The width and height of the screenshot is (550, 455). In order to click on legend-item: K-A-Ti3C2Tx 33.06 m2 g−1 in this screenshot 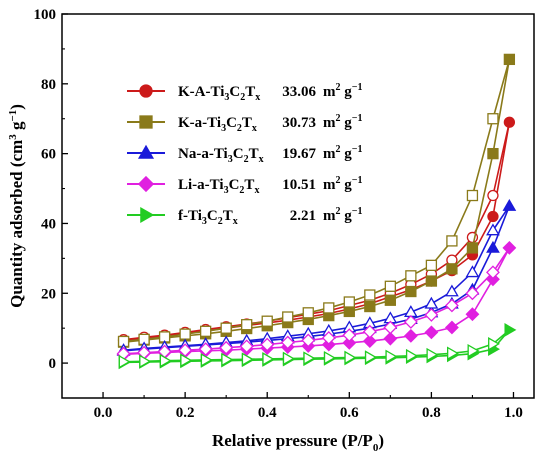, I will do `click(244, 92)`.